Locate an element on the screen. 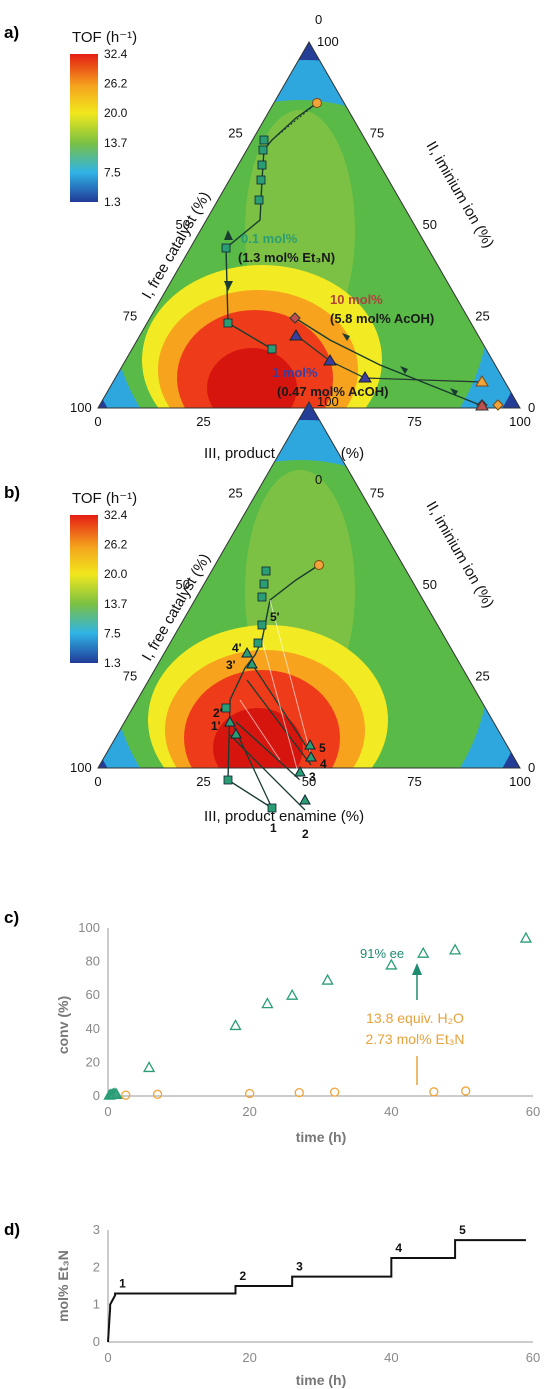 The image size is (544, 1389). colorbar-tick-label: 26.2 is located at coordinates (116, 545).